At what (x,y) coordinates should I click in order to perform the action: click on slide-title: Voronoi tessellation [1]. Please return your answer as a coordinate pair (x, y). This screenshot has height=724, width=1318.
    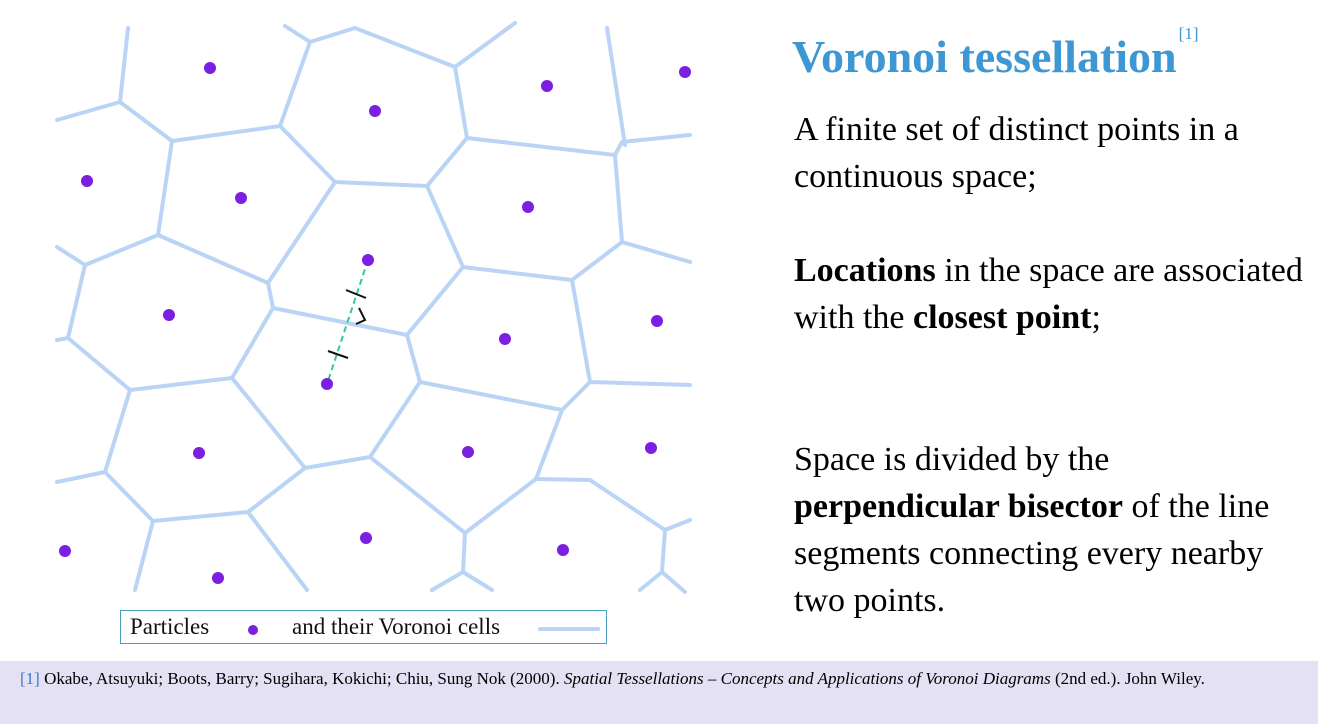
    Looking at the image, I should click on (995, 53).